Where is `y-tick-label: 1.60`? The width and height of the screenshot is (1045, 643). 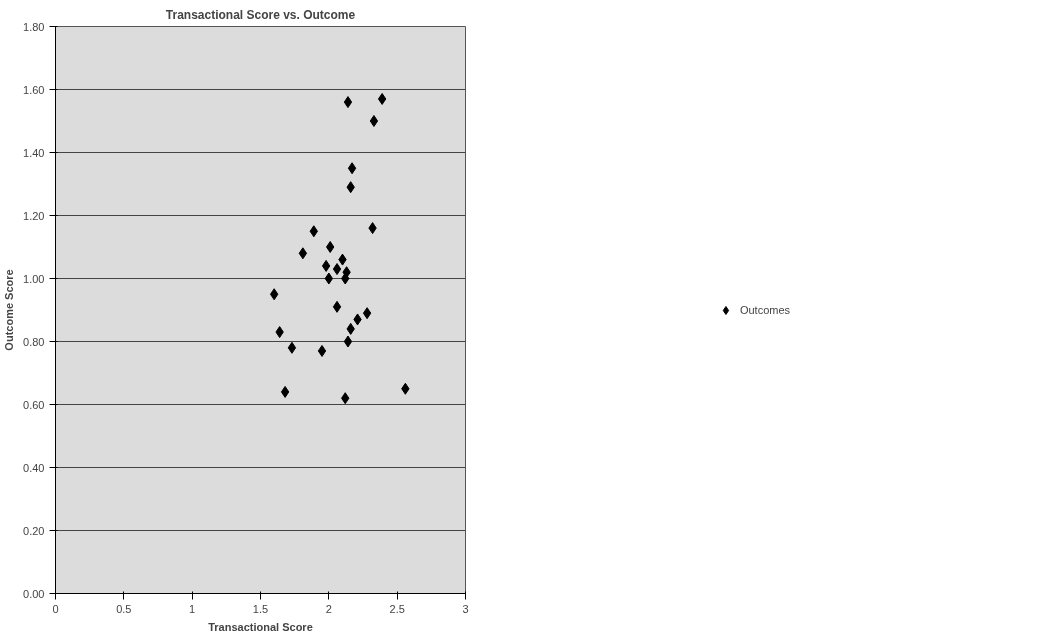 y-tick-label: 1.60 is located at coordinates (34, 89).